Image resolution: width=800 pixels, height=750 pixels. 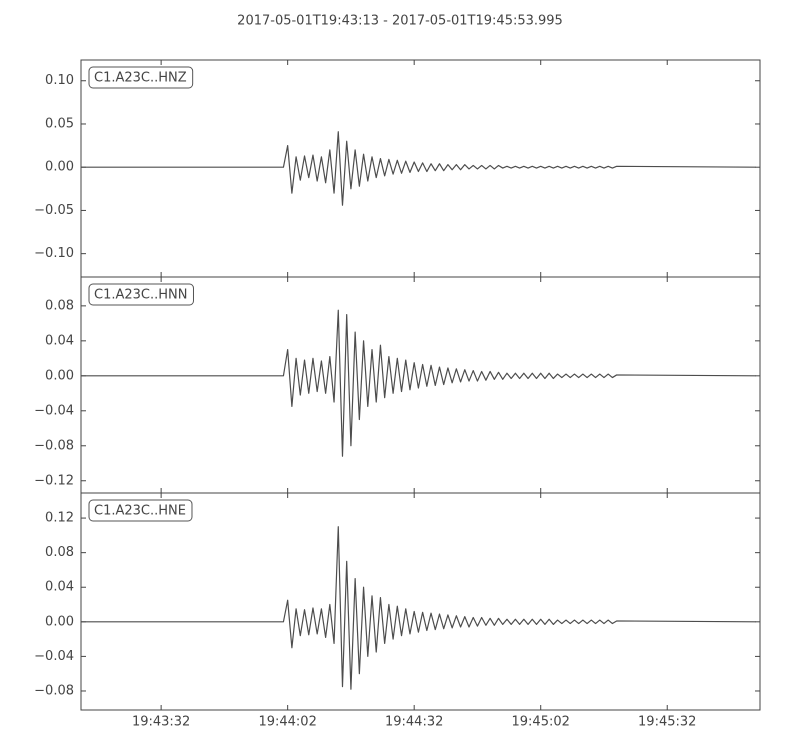 I want to click on legend-label: C1.A23C..HNE, so click(x=140, y=511).